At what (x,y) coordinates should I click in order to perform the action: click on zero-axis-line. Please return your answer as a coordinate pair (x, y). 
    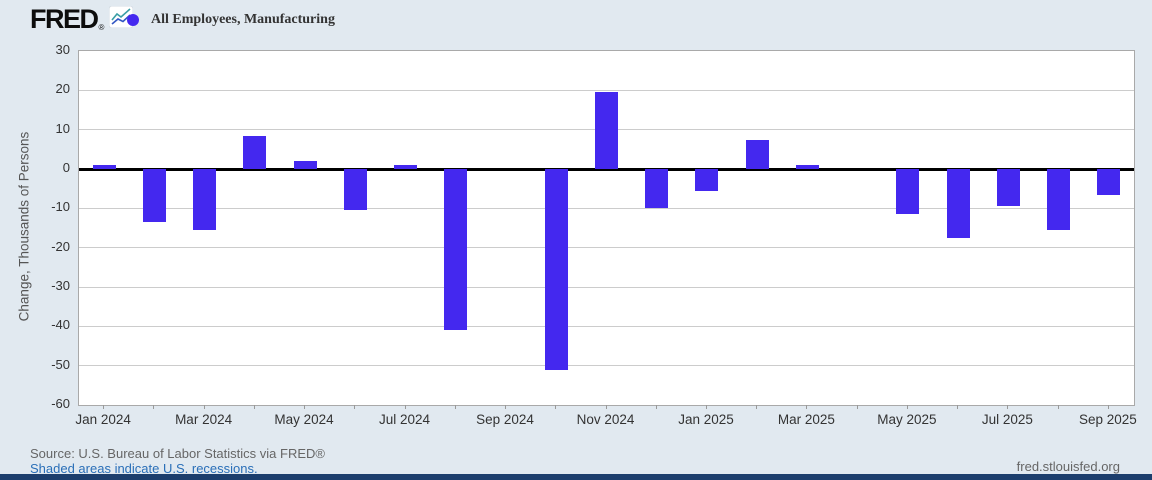
    Looking at the image, I should click on (606, 169).